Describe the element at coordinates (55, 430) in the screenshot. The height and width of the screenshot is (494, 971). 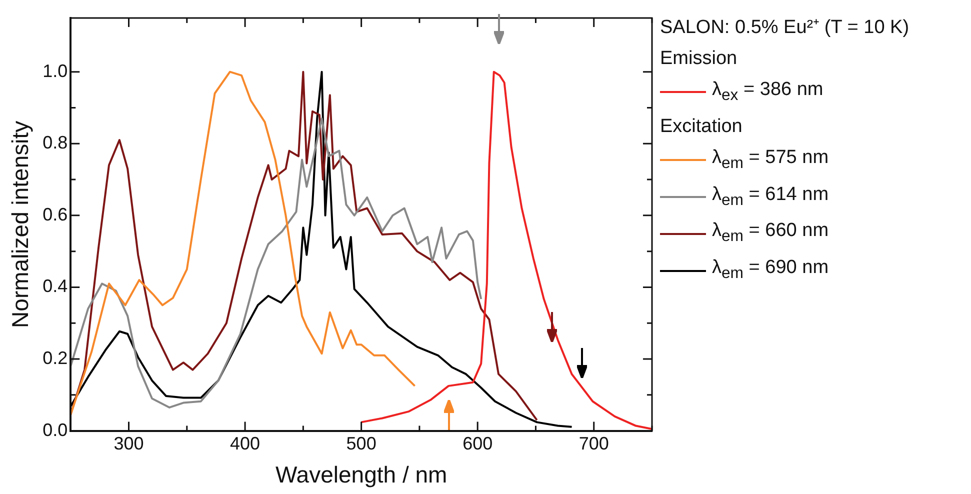
I see `y-tick-label: 0.0` at that location.